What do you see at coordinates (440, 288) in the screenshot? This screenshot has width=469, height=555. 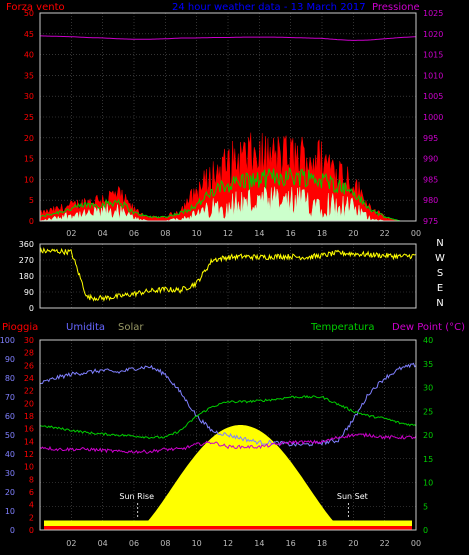 I see `compass-label: E` at bounding box center [440, 288].